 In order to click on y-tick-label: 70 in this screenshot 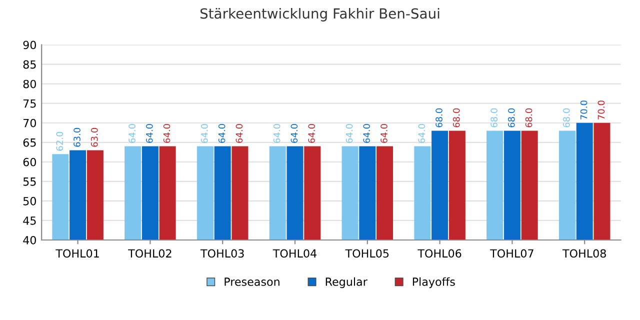, I will do `click(30, 123)`.